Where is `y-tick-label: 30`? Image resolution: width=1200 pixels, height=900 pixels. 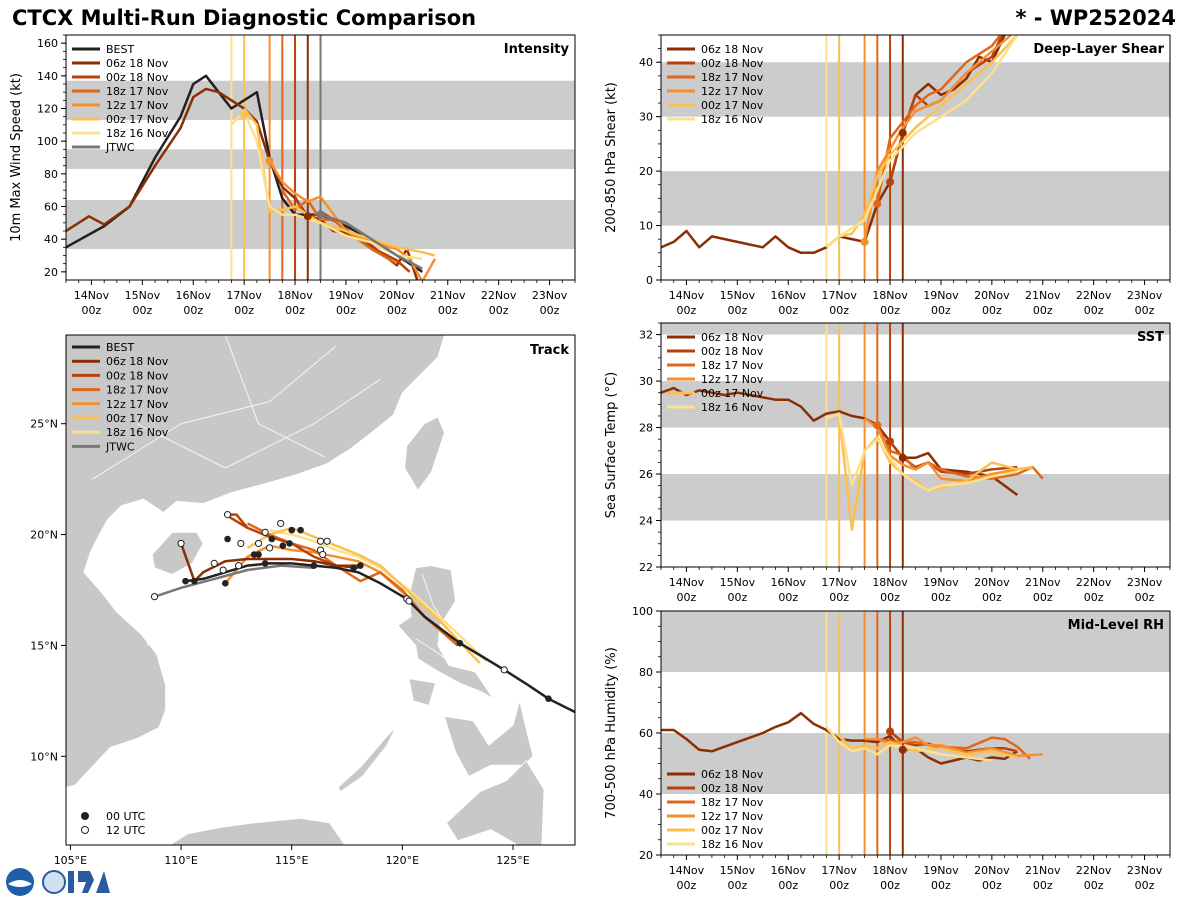 y-tick-label: 30 is located at coordinates (646, 117).